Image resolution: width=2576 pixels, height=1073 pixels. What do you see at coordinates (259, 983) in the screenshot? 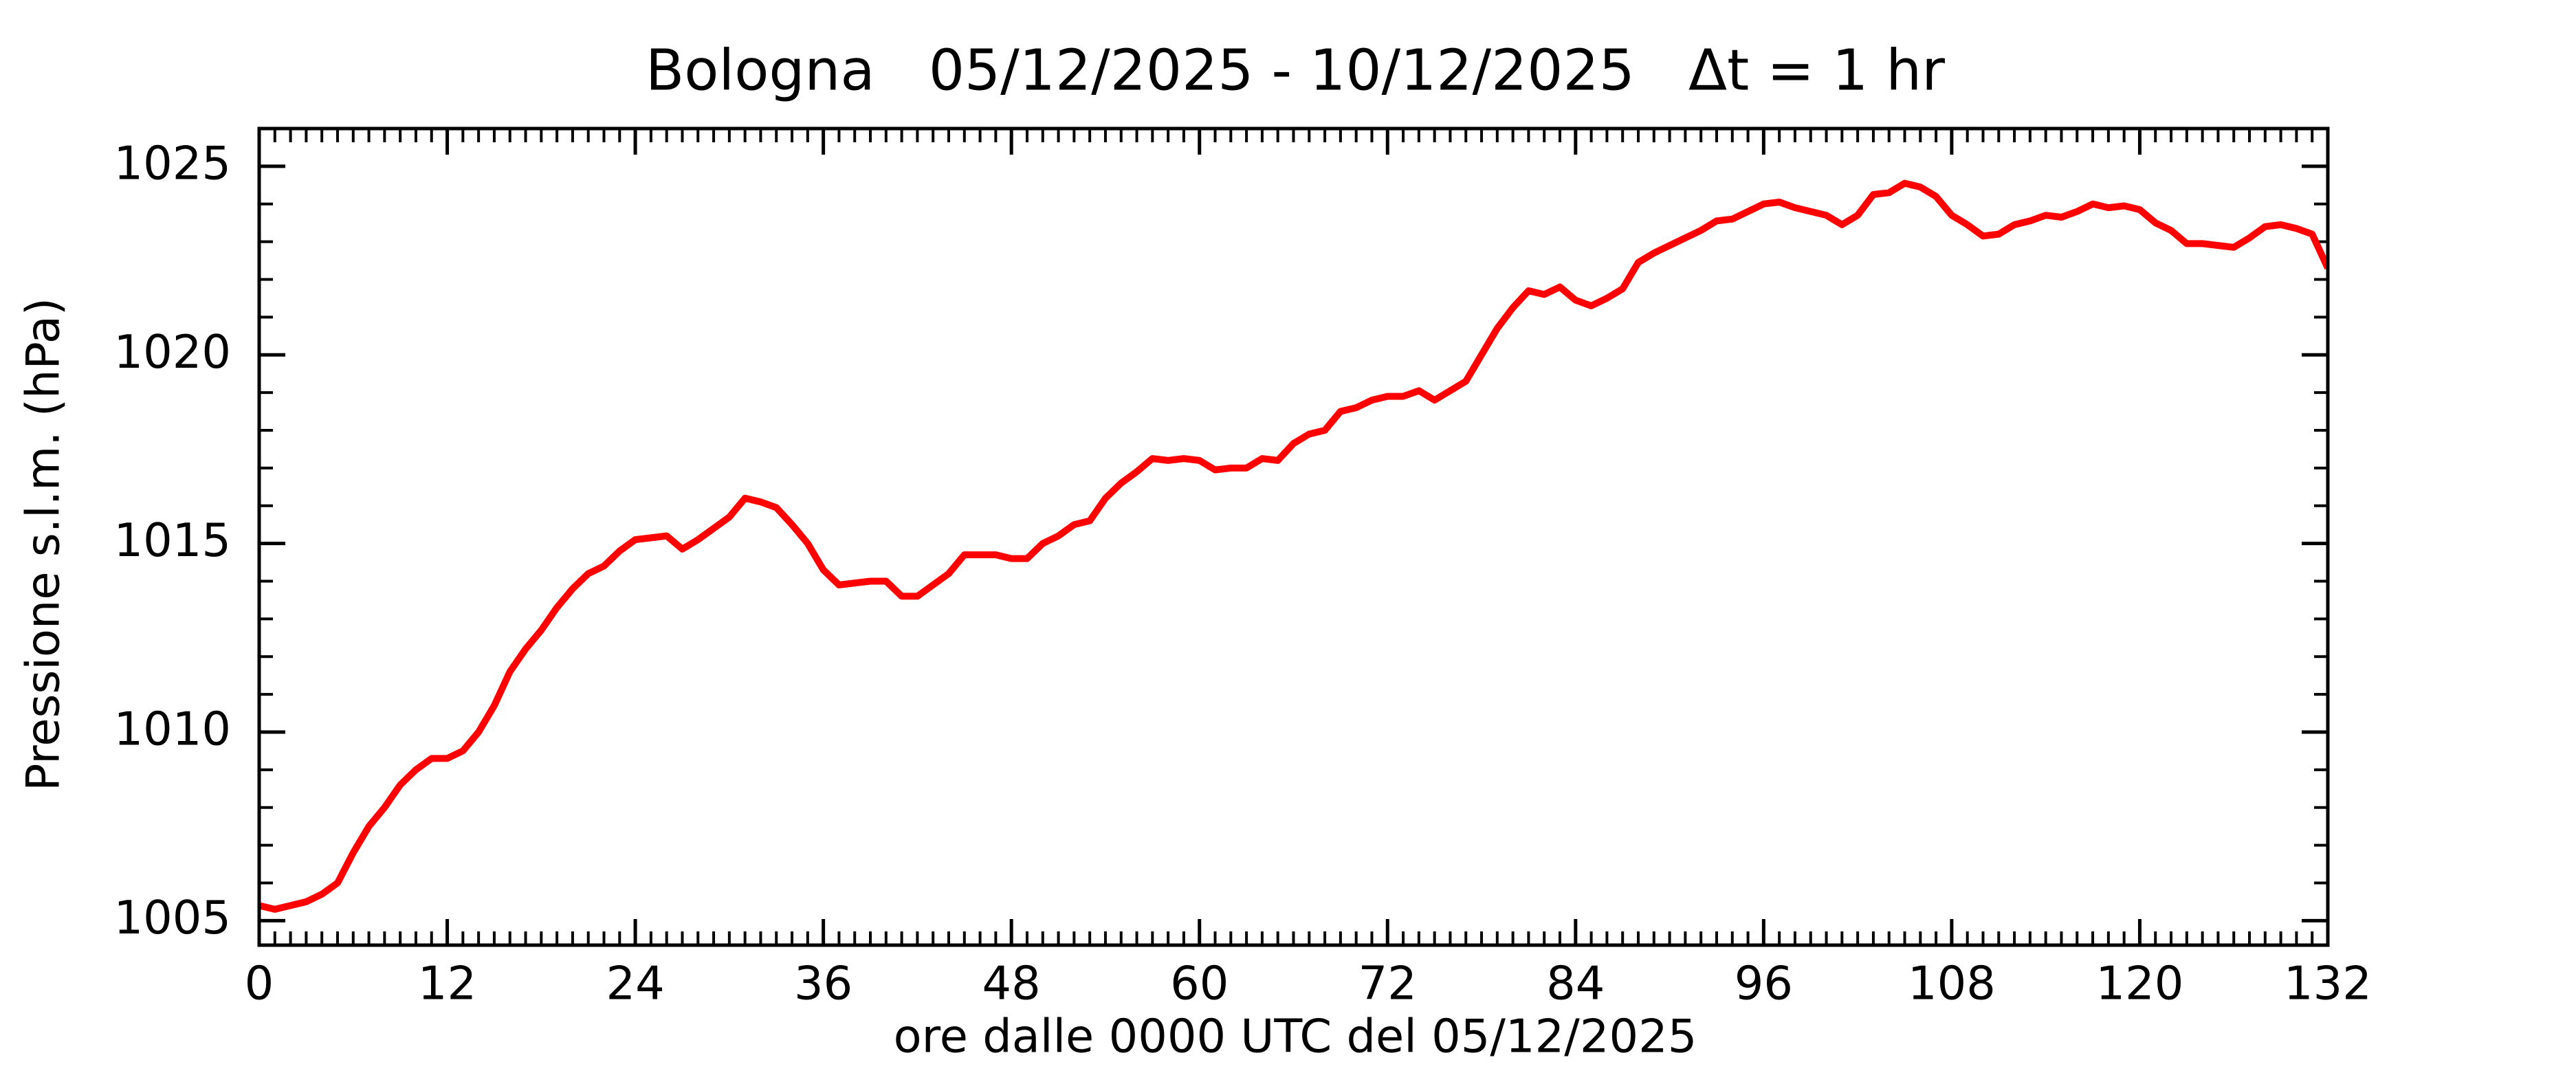
I see `x-tick-label: 0` at bounding box center [259, 983].